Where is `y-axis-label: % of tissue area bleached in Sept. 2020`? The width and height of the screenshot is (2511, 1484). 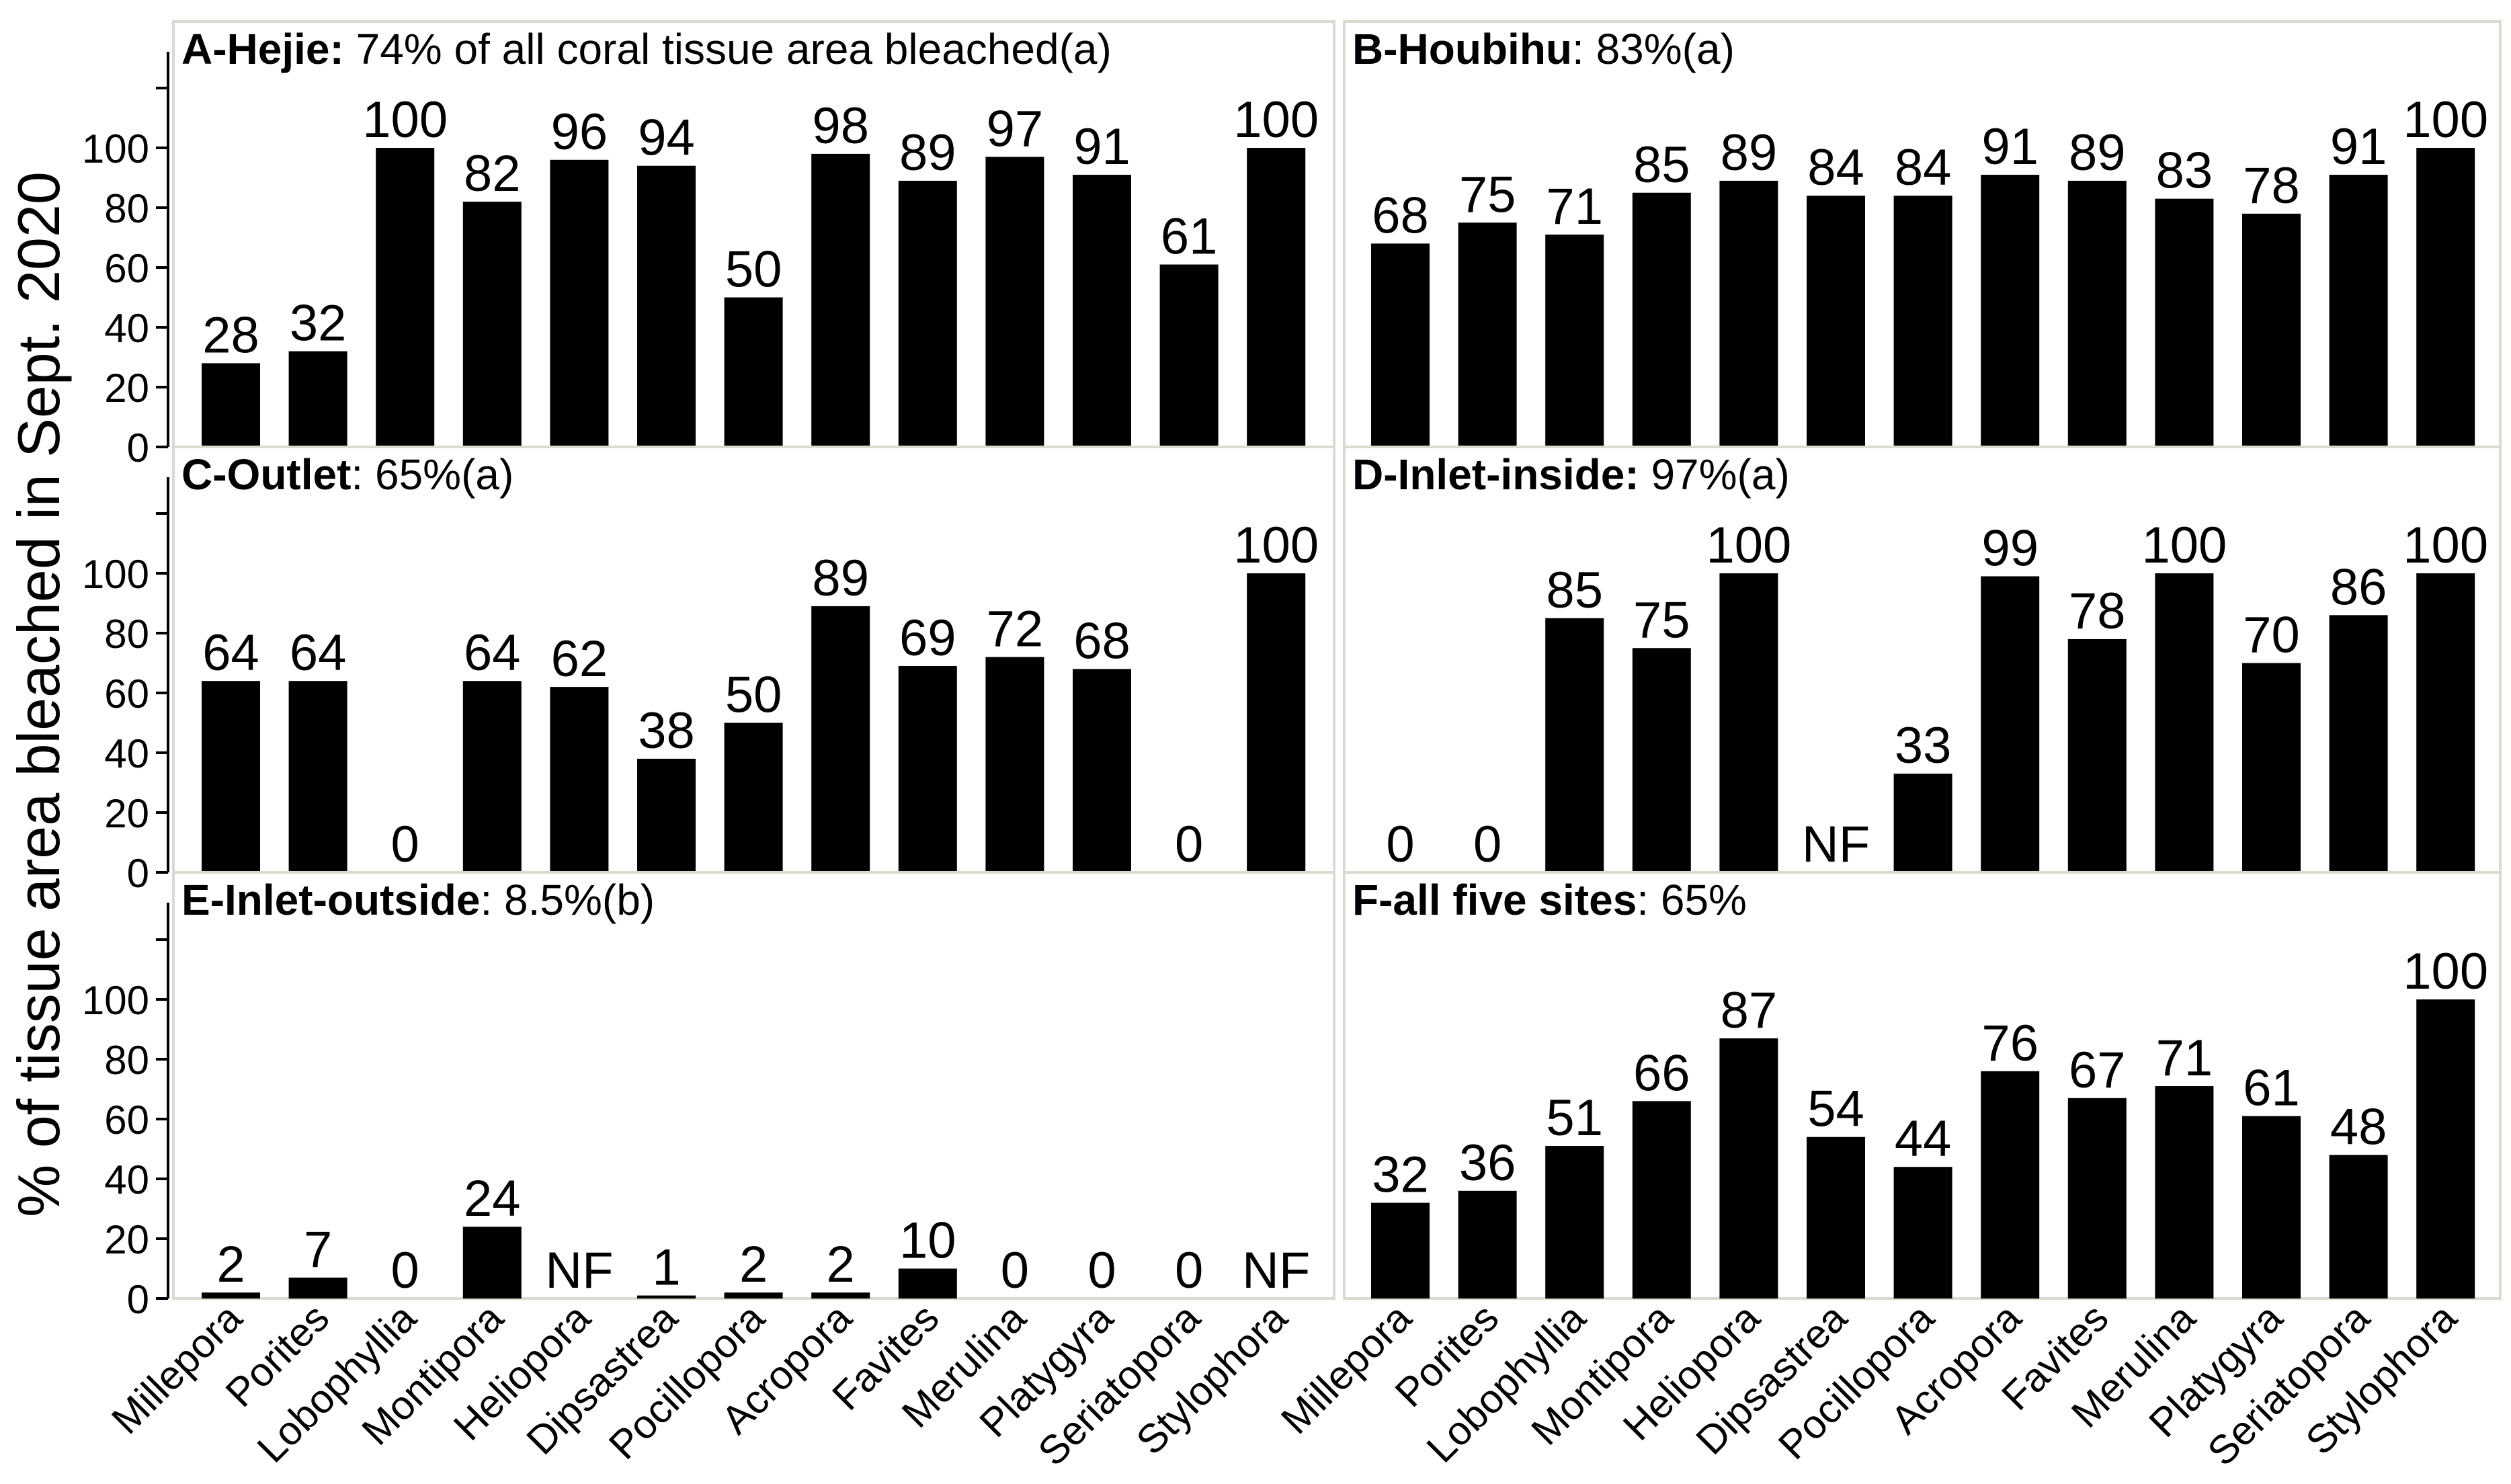 y-axis-label: % of tissue area bleached in Sept. 2020 is located at coordinates (38, 694).